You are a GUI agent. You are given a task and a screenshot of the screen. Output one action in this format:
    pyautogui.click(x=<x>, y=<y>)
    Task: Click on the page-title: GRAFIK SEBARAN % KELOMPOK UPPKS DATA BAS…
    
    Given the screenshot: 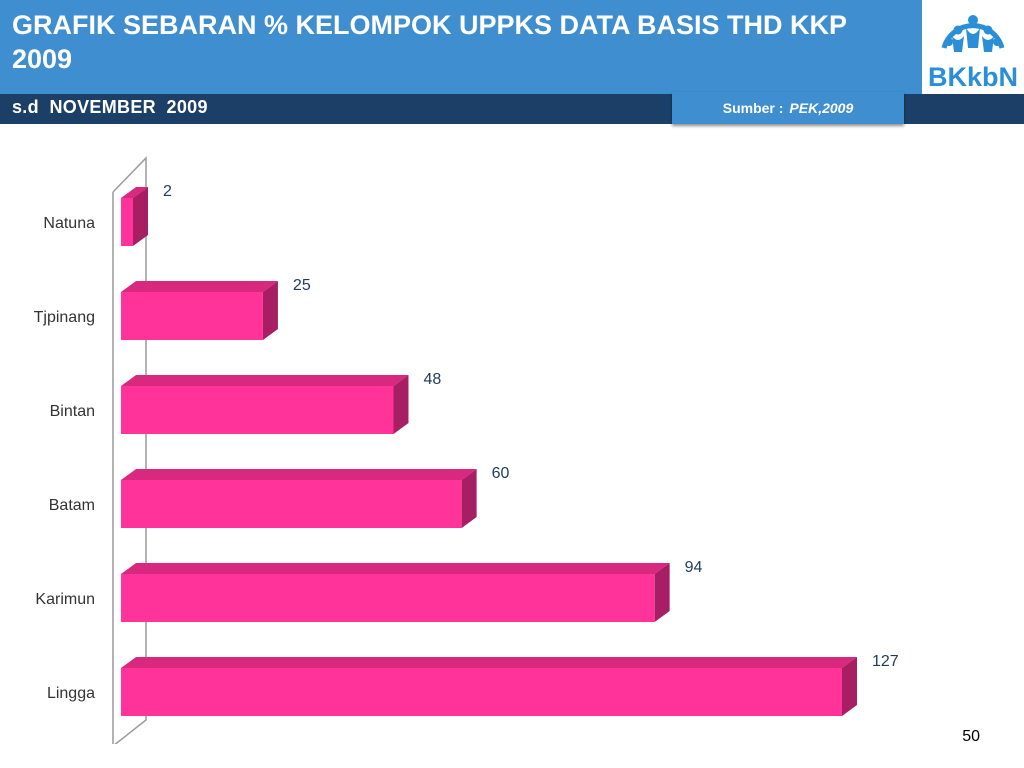 What is the action you would take?
    pyautogui.click(x=429, y=42)
    